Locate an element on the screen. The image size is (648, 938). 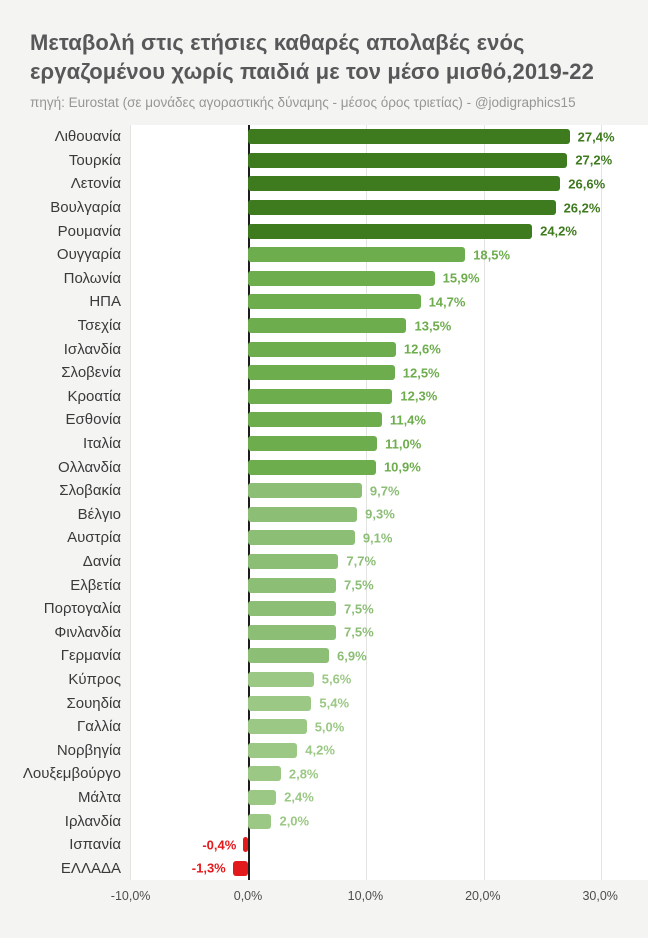
chart-row: Σλοβενία 12,5% is located at coordinates (324, 373).